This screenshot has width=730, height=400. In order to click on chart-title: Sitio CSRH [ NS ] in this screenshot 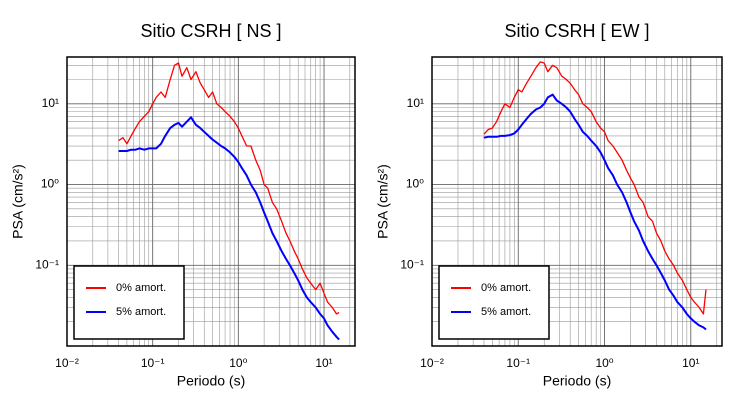, I will do `click(210, 31)`.